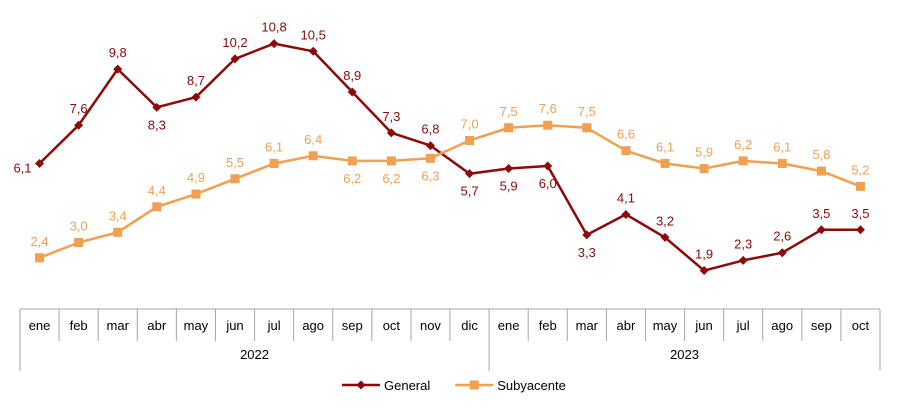 Image resolution: width=900 pixels, height=409 pixels. I want to click on legend-item-subyacente: Subyacente, so click(510, 385).